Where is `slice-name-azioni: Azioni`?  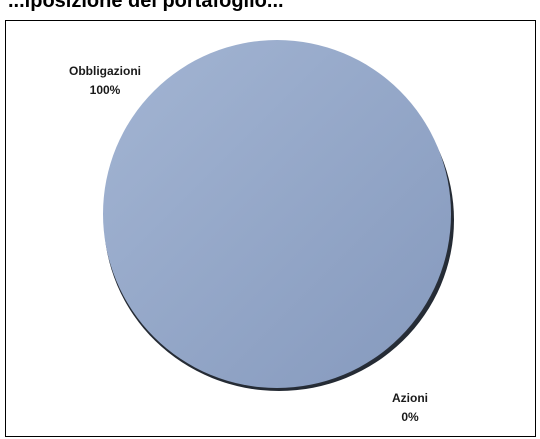 slice-name-azioni: Azioni is located at coordinates (410, 398).